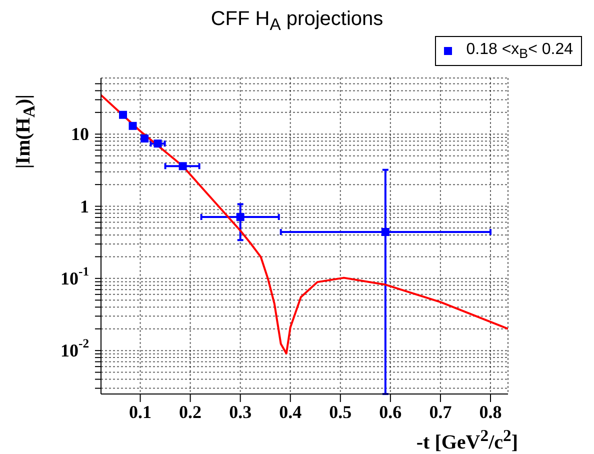 The height and width of the screenshot is (454, 594). What do you see at coordinates (467, 440) in the screenshot?
I see `x-axis-title: -t [GeV$^{2}$/c$^{2}$]` at bounding box center [467, 440].